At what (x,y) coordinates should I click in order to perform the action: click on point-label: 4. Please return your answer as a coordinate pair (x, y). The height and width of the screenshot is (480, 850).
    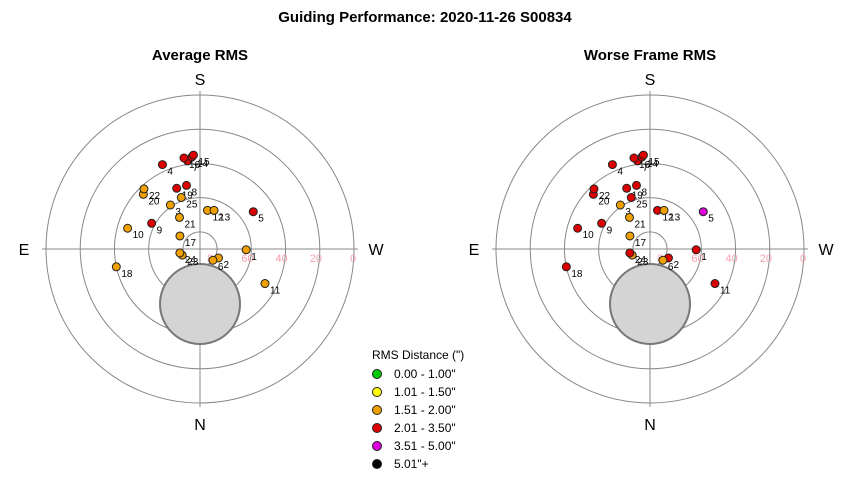
    Looking at the image, I should click on (170, 172).